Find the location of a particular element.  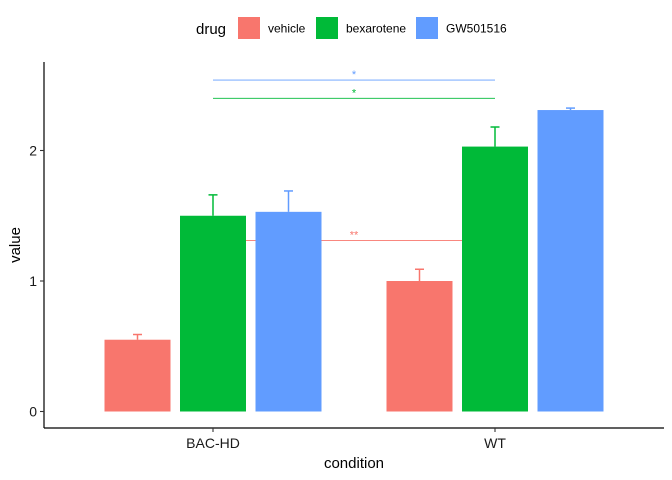

bar-GW501516-WT is located at coordinates (570, 261).